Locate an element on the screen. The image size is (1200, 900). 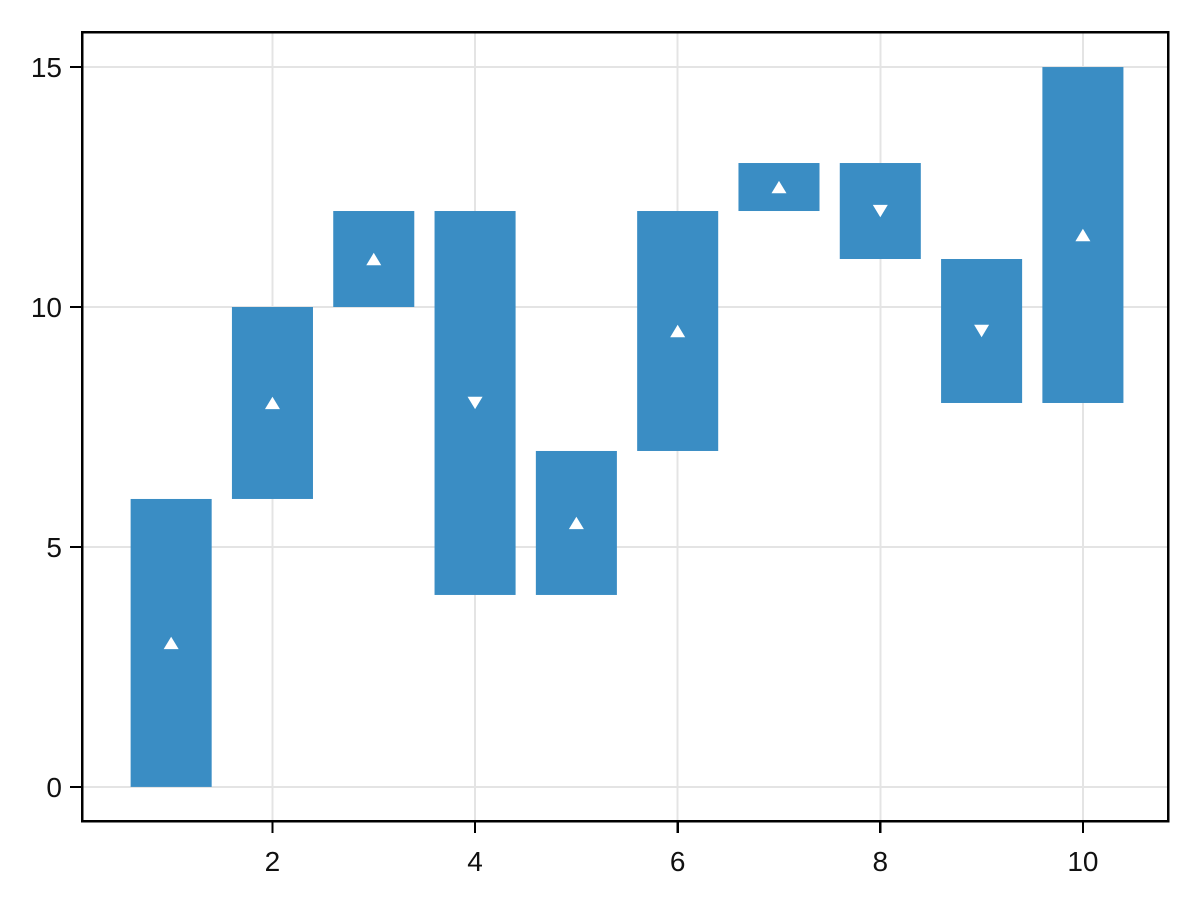
x-tick-label: 6 is located at coordinates (678, 861).